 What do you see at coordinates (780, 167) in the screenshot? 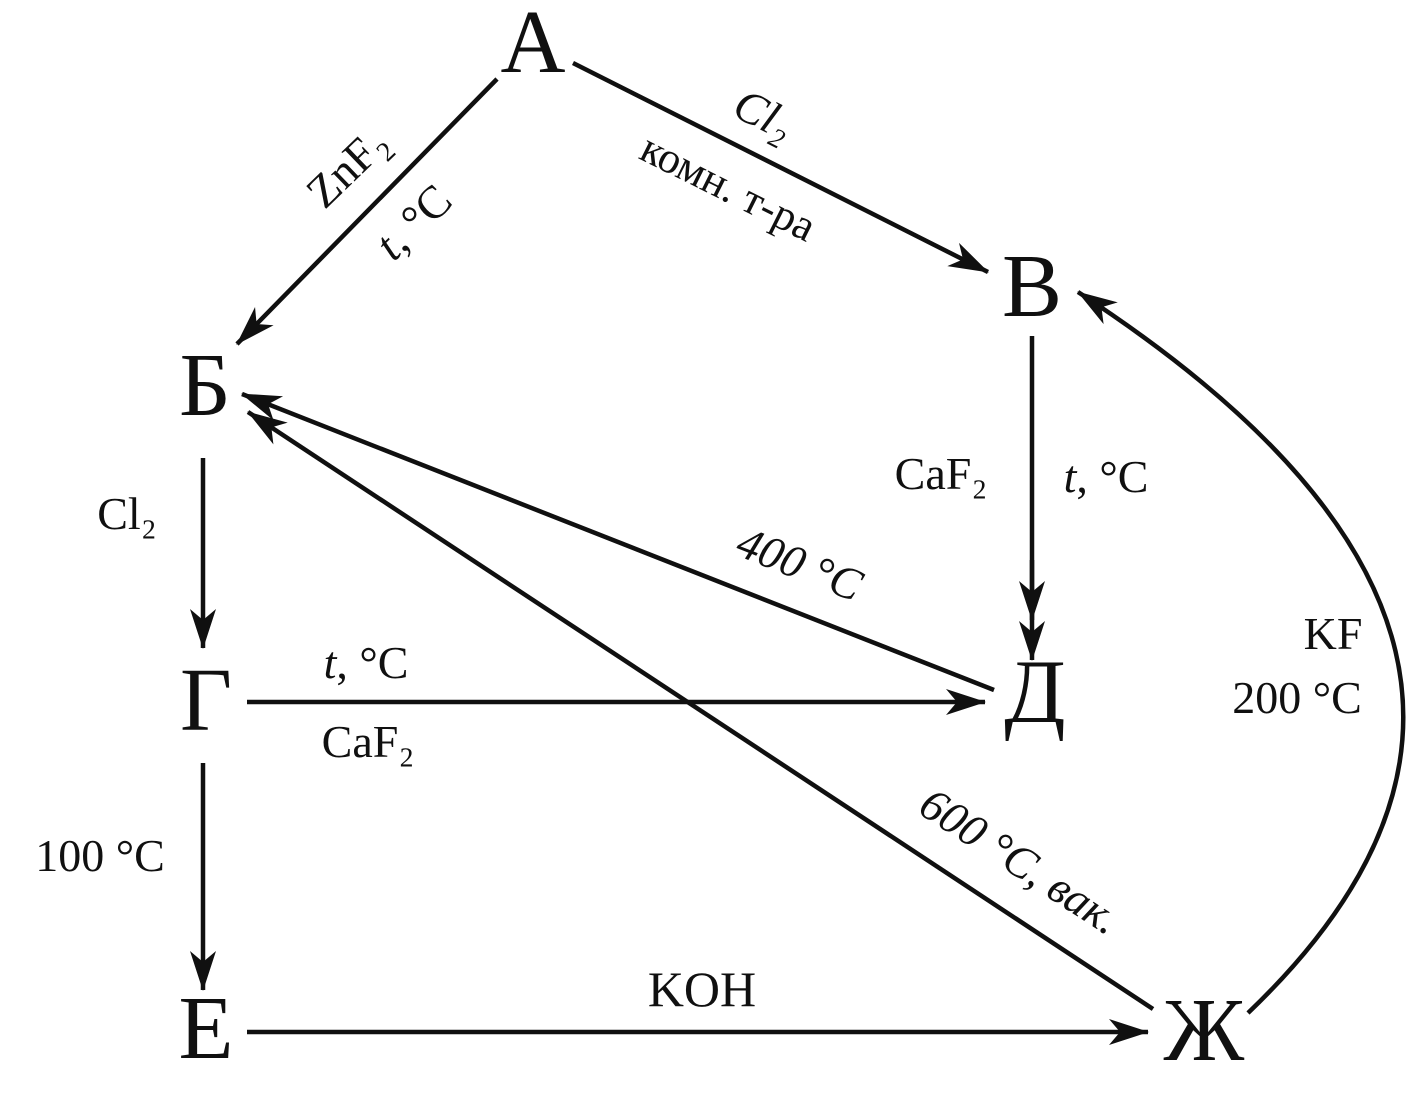
I see `arrow-a-to-v` at bounding box center [780, 167].